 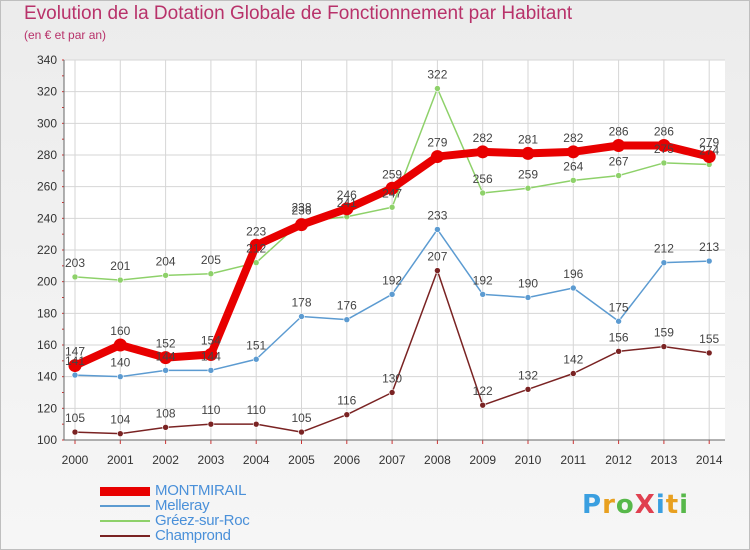 I want to click on x-tick-label: 2009, so click(x=482, y=460).